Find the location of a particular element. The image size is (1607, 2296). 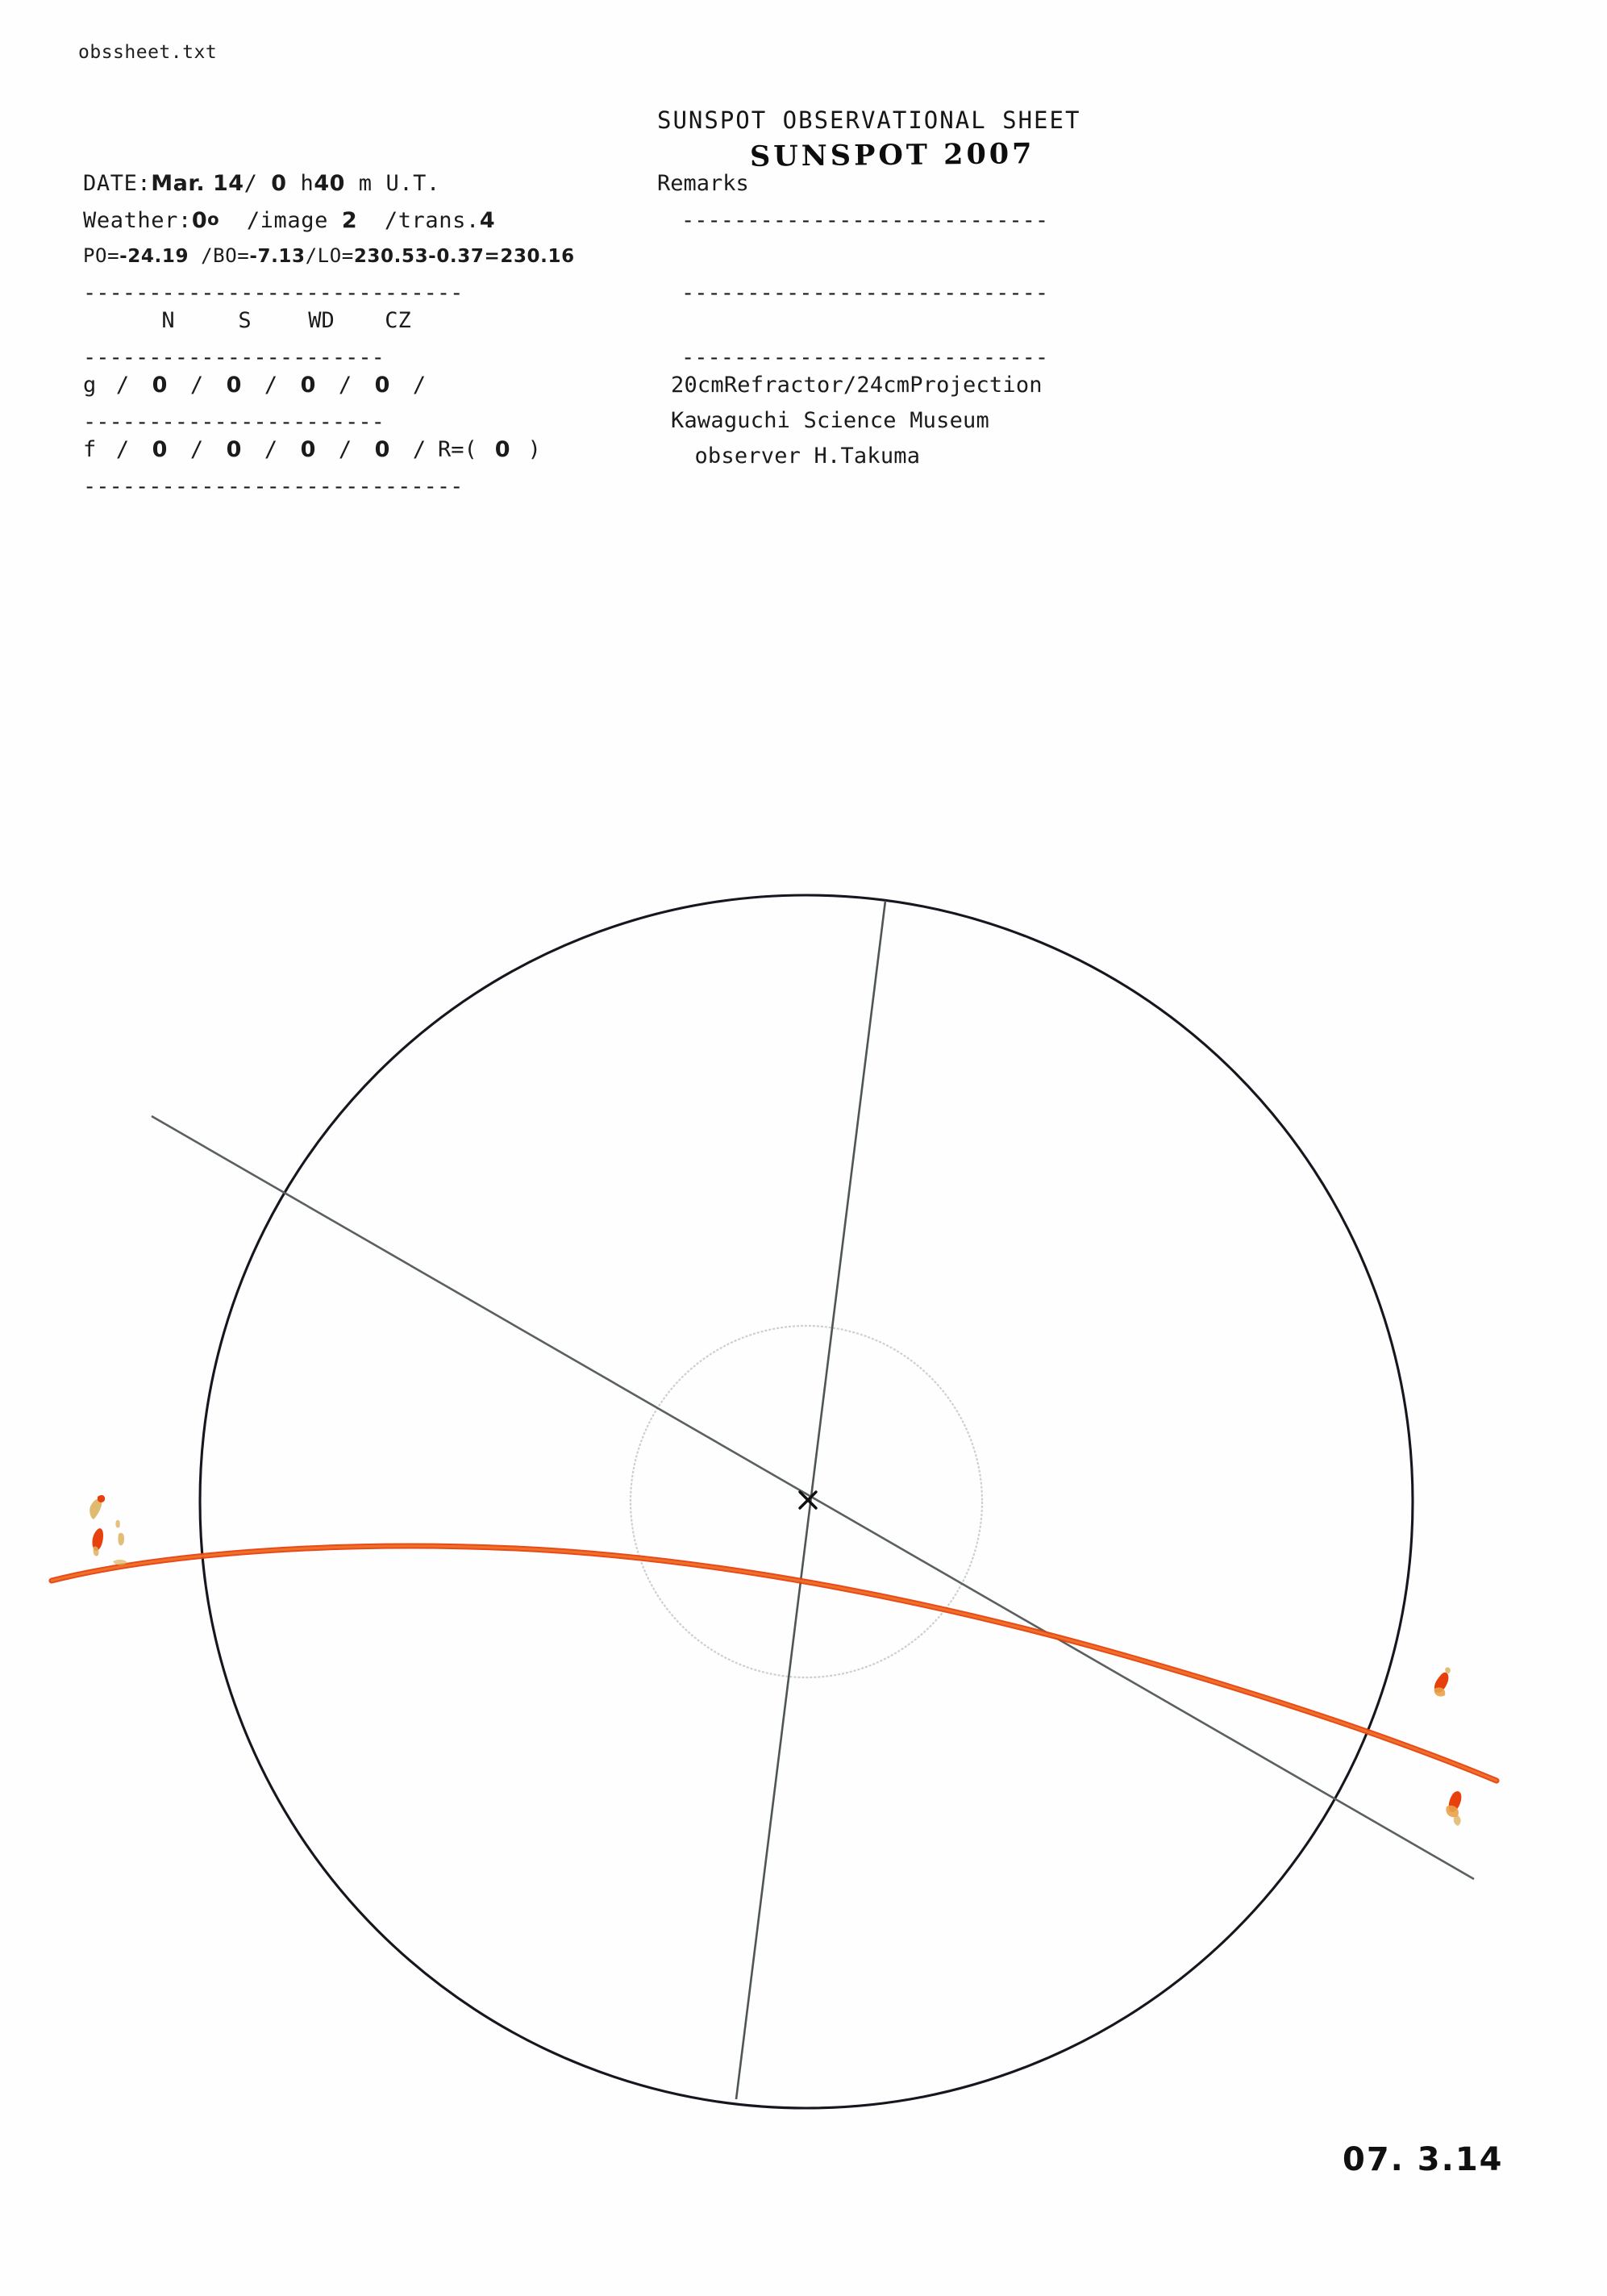

table-rule-top: ----------------------------- is located at coordinates (273, 293).